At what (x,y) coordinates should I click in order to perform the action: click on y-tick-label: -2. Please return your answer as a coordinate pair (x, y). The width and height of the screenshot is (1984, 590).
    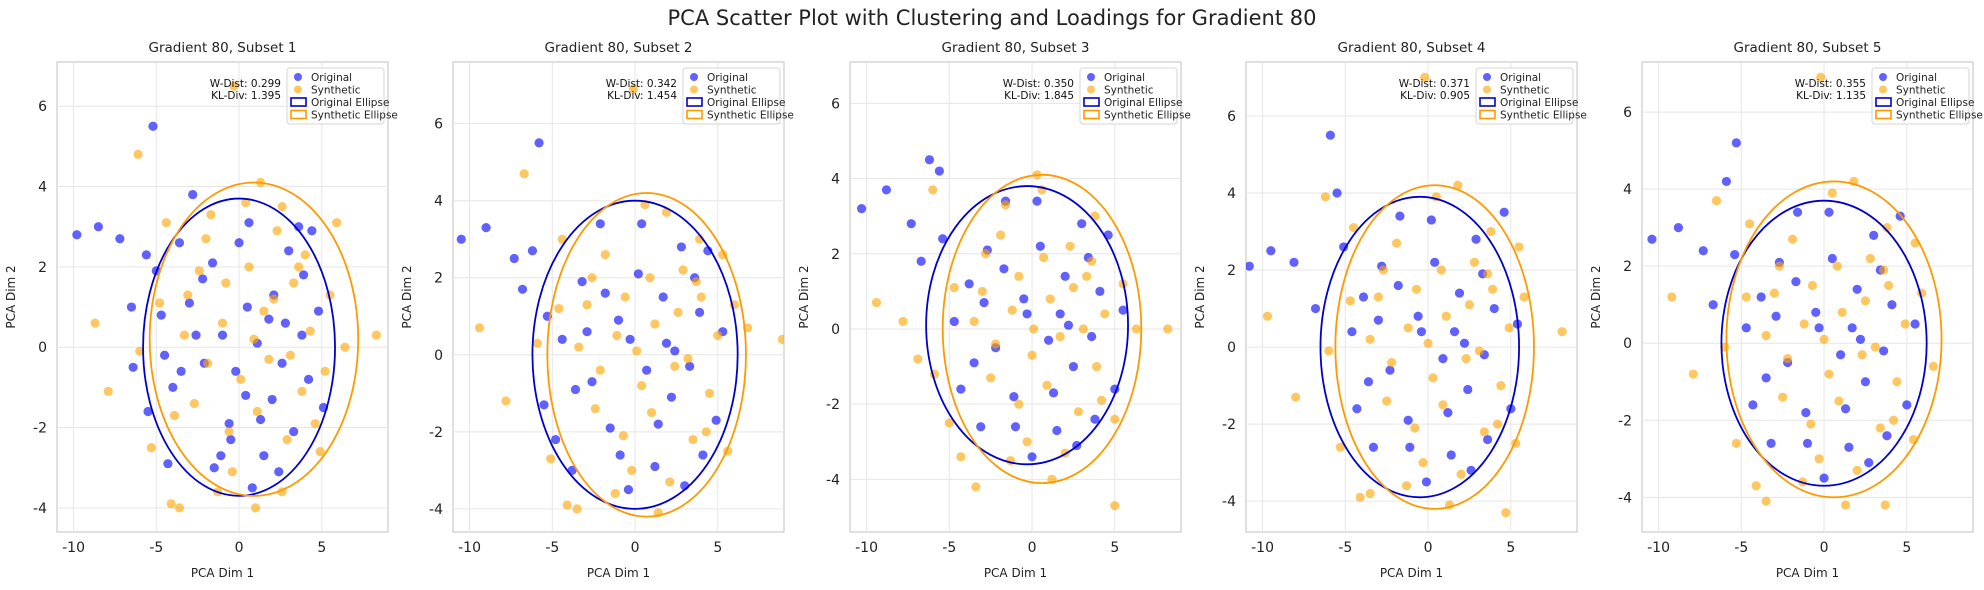
    Looking at the image, I should click on (40, 429).